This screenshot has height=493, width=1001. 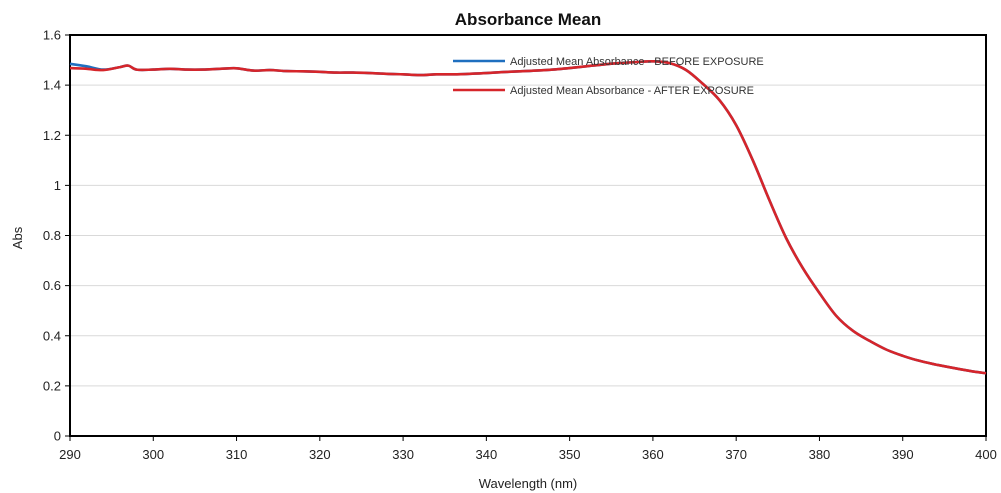 What do you see at coordinates (52, 335) in the screenshot?
I see `y-tick-label: 0.4` at bounding box center [52, 335].